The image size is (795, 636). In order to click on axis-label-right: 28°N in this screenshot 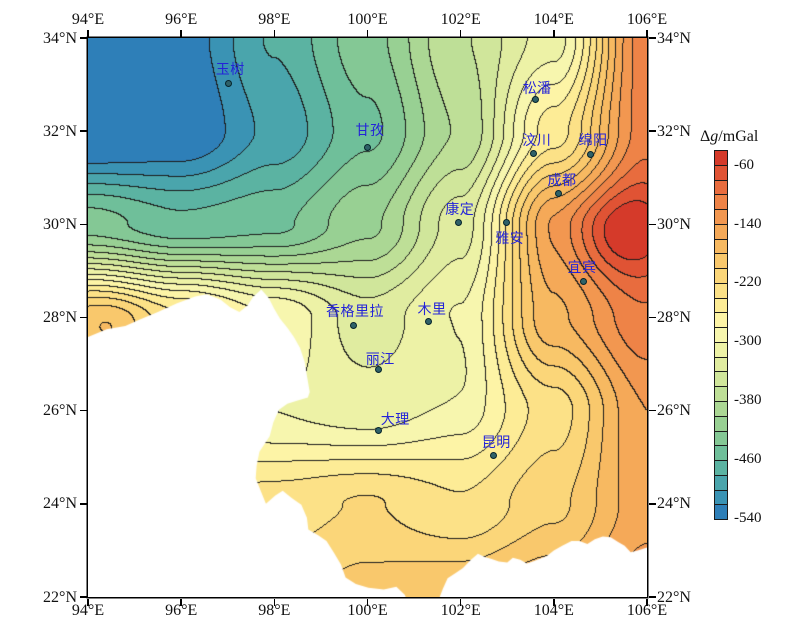, I will do `click(674, 317)`.